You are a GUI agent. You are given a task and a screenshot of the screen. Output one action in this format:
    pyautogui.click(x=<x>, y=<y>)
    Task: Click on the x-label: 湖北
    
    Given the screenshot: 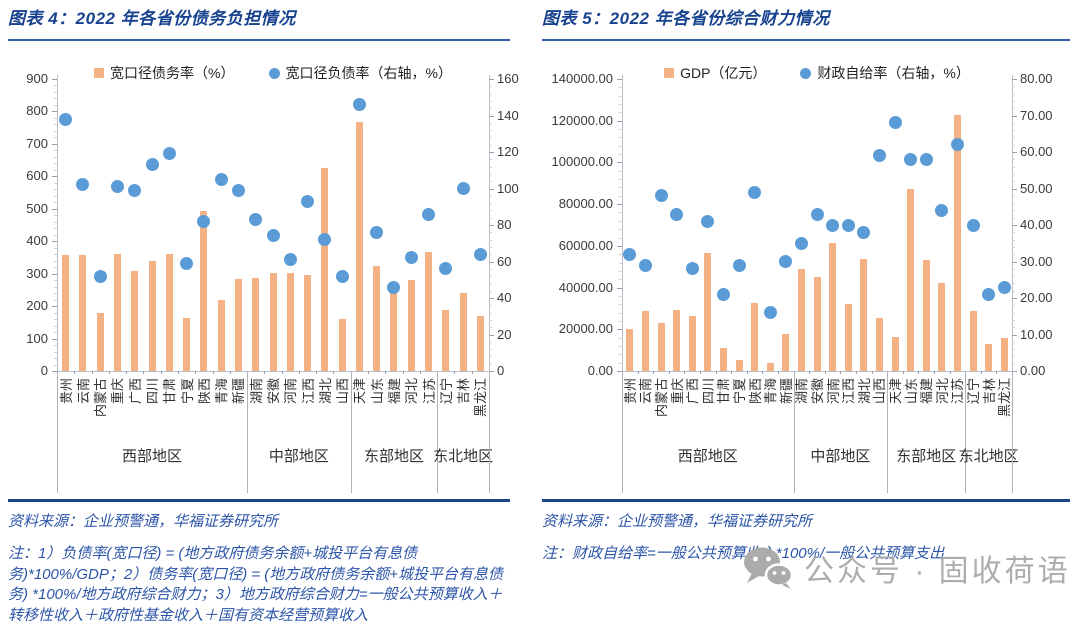 What is the action you would take?
    pyautogui.click(x=864, y=391)
    